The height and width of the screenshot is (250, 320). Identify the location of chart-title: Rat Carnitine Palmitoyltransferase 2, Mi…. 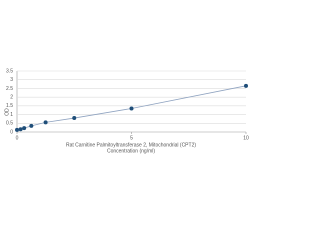
(131, 145).